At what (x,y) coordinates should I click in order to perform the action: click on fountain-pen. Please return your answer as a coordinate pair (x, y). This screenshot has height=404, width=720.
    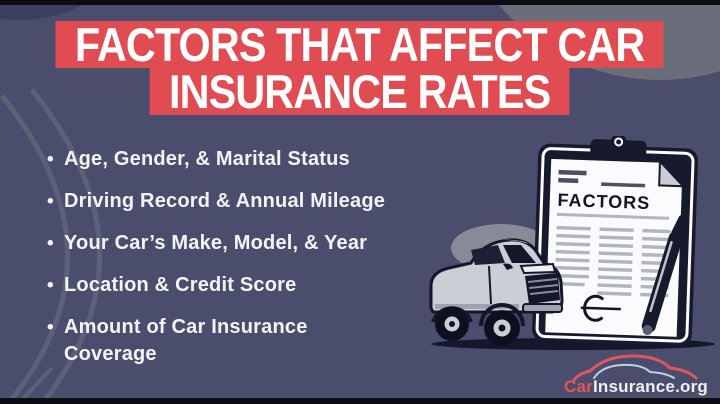
    Looking at the image, I should click on (664, 272).